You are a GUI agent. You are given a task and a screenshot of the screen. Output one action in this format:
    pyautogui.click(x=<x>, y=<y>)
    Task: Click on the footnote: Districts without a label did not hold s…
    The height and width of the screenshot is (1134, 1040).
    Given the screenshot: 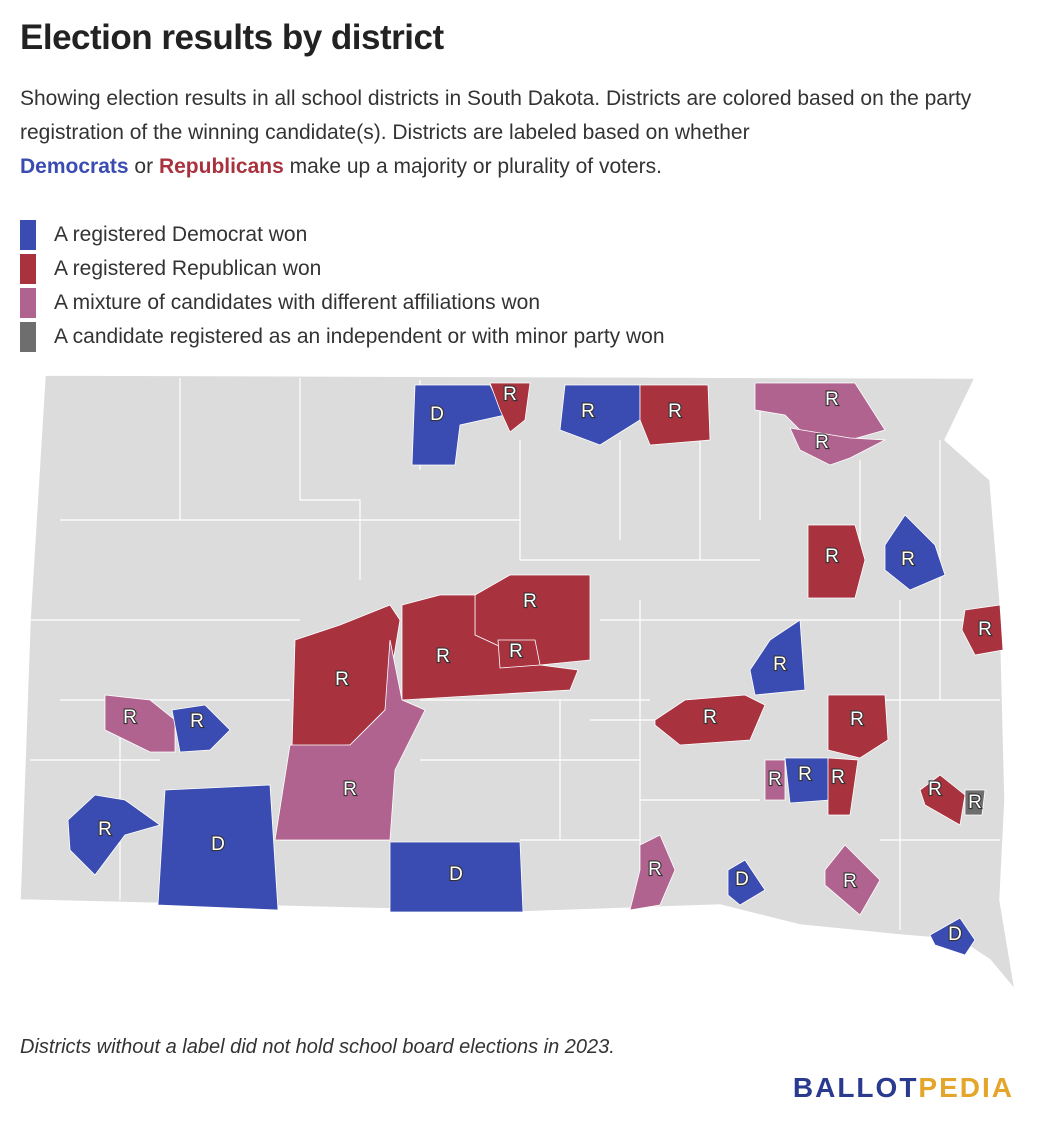 What is the action you would take?
    pyautogui.click(x=317, y=1047)
    